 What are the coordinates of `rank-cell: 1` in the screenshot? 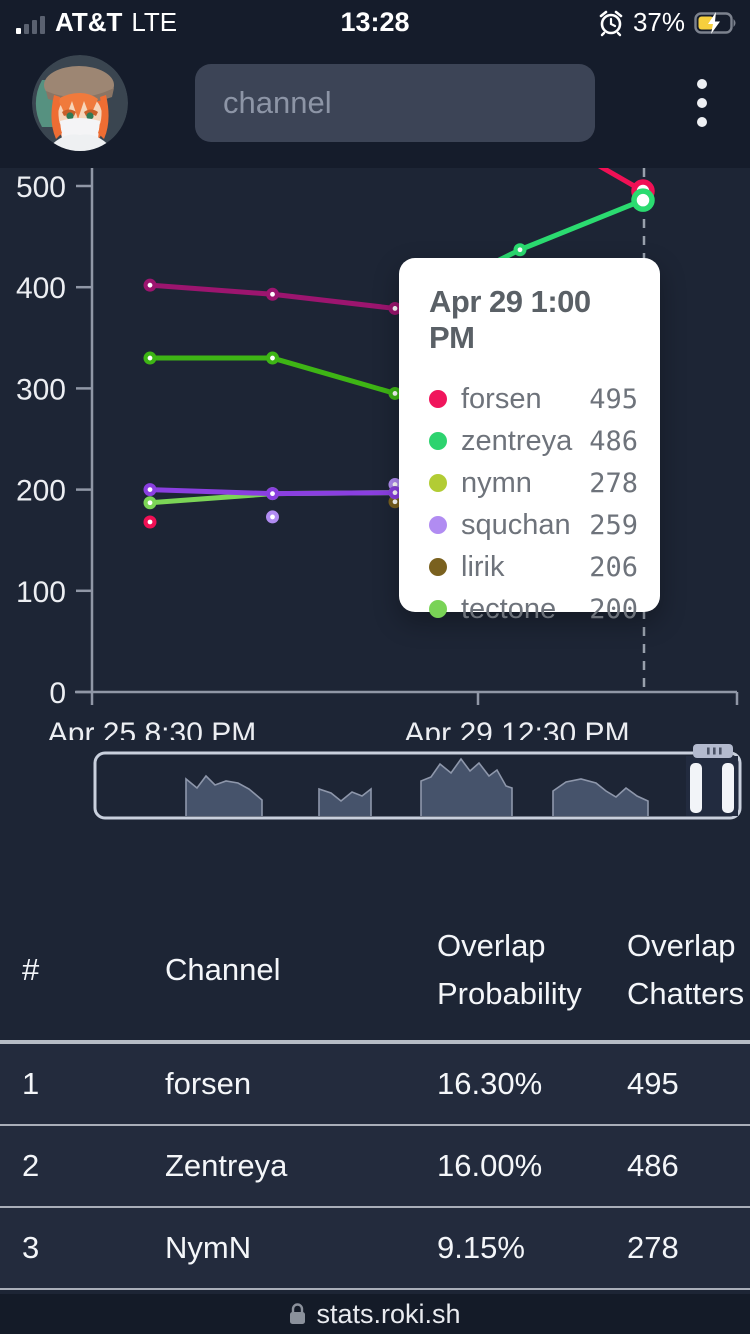 It's located at (31, 1083).